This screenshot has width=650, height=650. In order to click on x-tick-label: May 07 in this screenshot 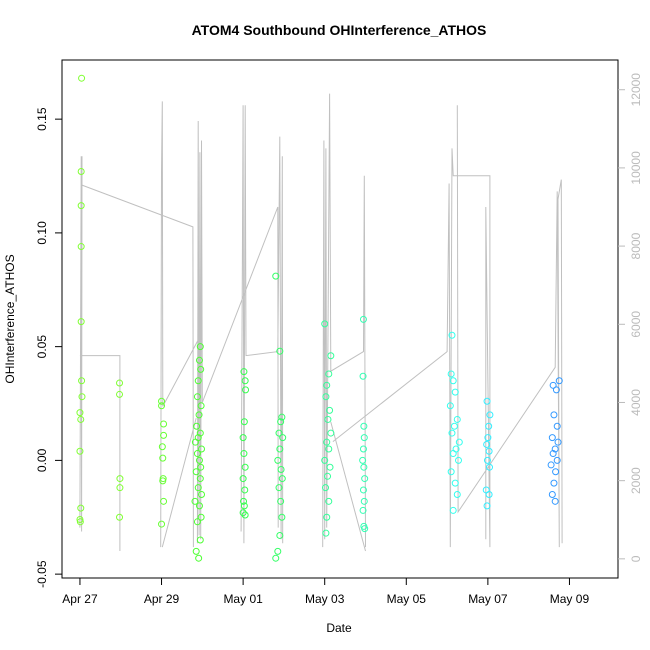, I will do `click(488, 599)`.